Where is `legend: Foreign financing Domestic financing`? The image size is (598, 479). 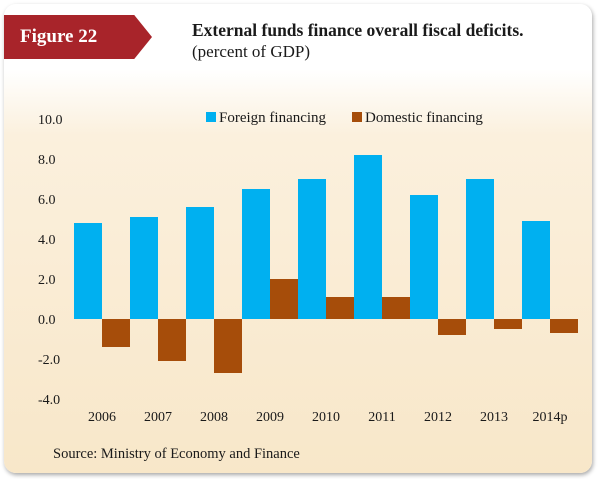
legend: Foreign financing Domestic financing is located at coordinates (344, 118).